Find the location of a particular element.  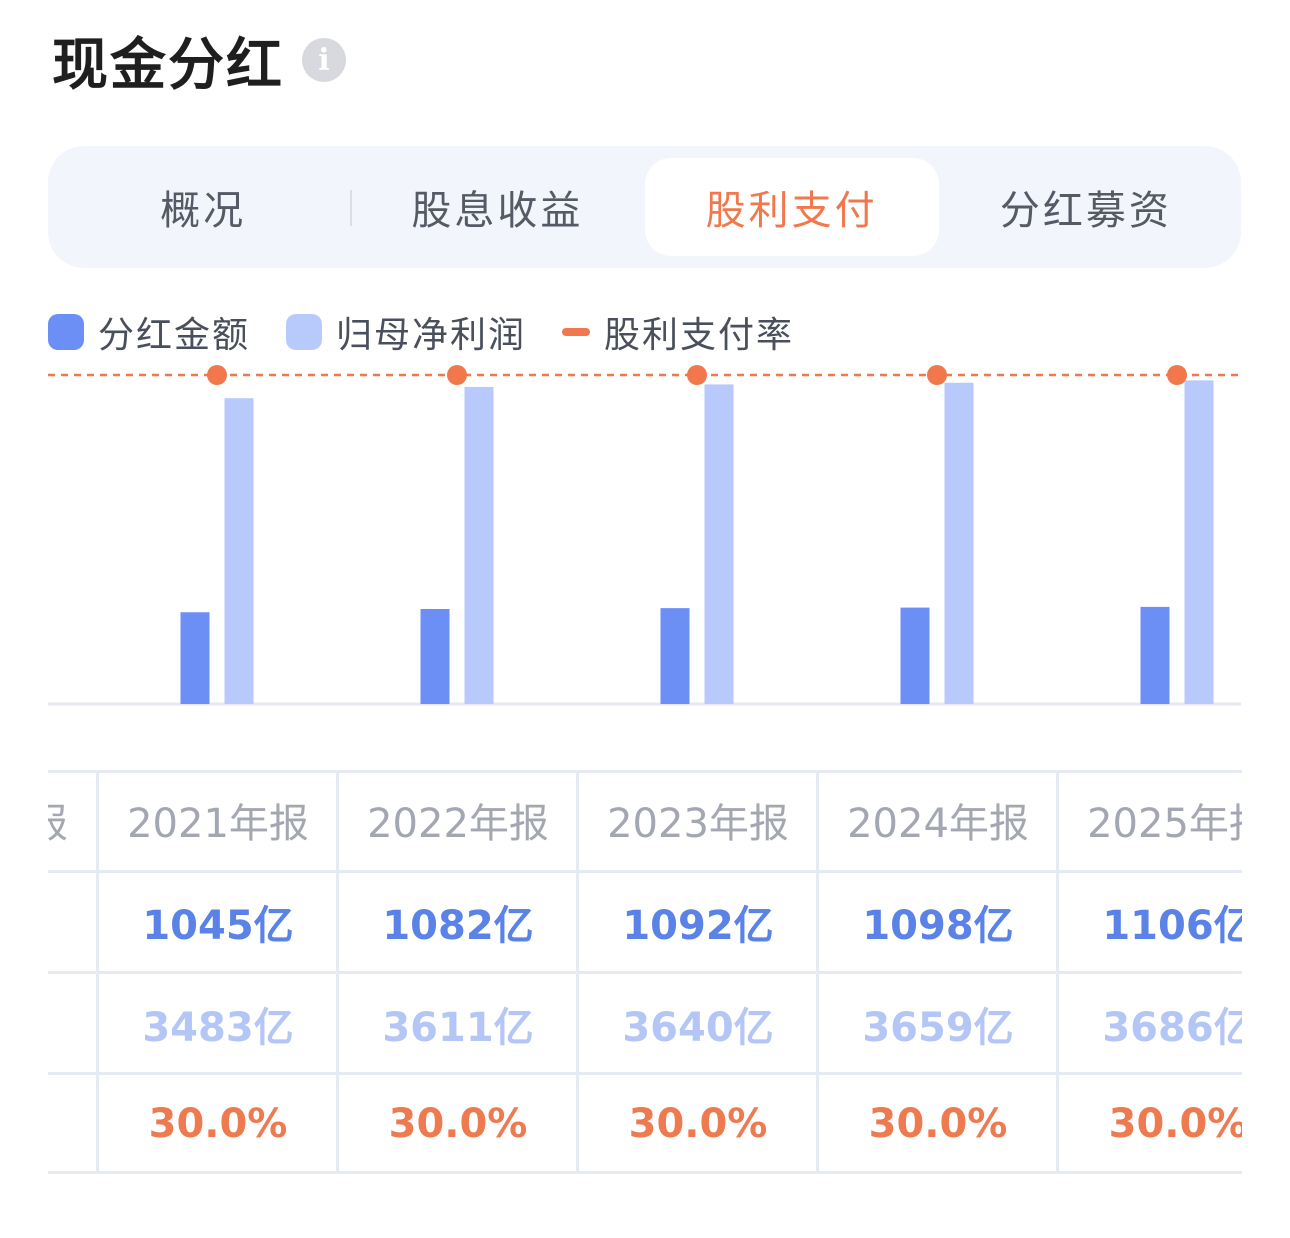

table-cell: 3611亿 is located at coordinates (458, 1028).